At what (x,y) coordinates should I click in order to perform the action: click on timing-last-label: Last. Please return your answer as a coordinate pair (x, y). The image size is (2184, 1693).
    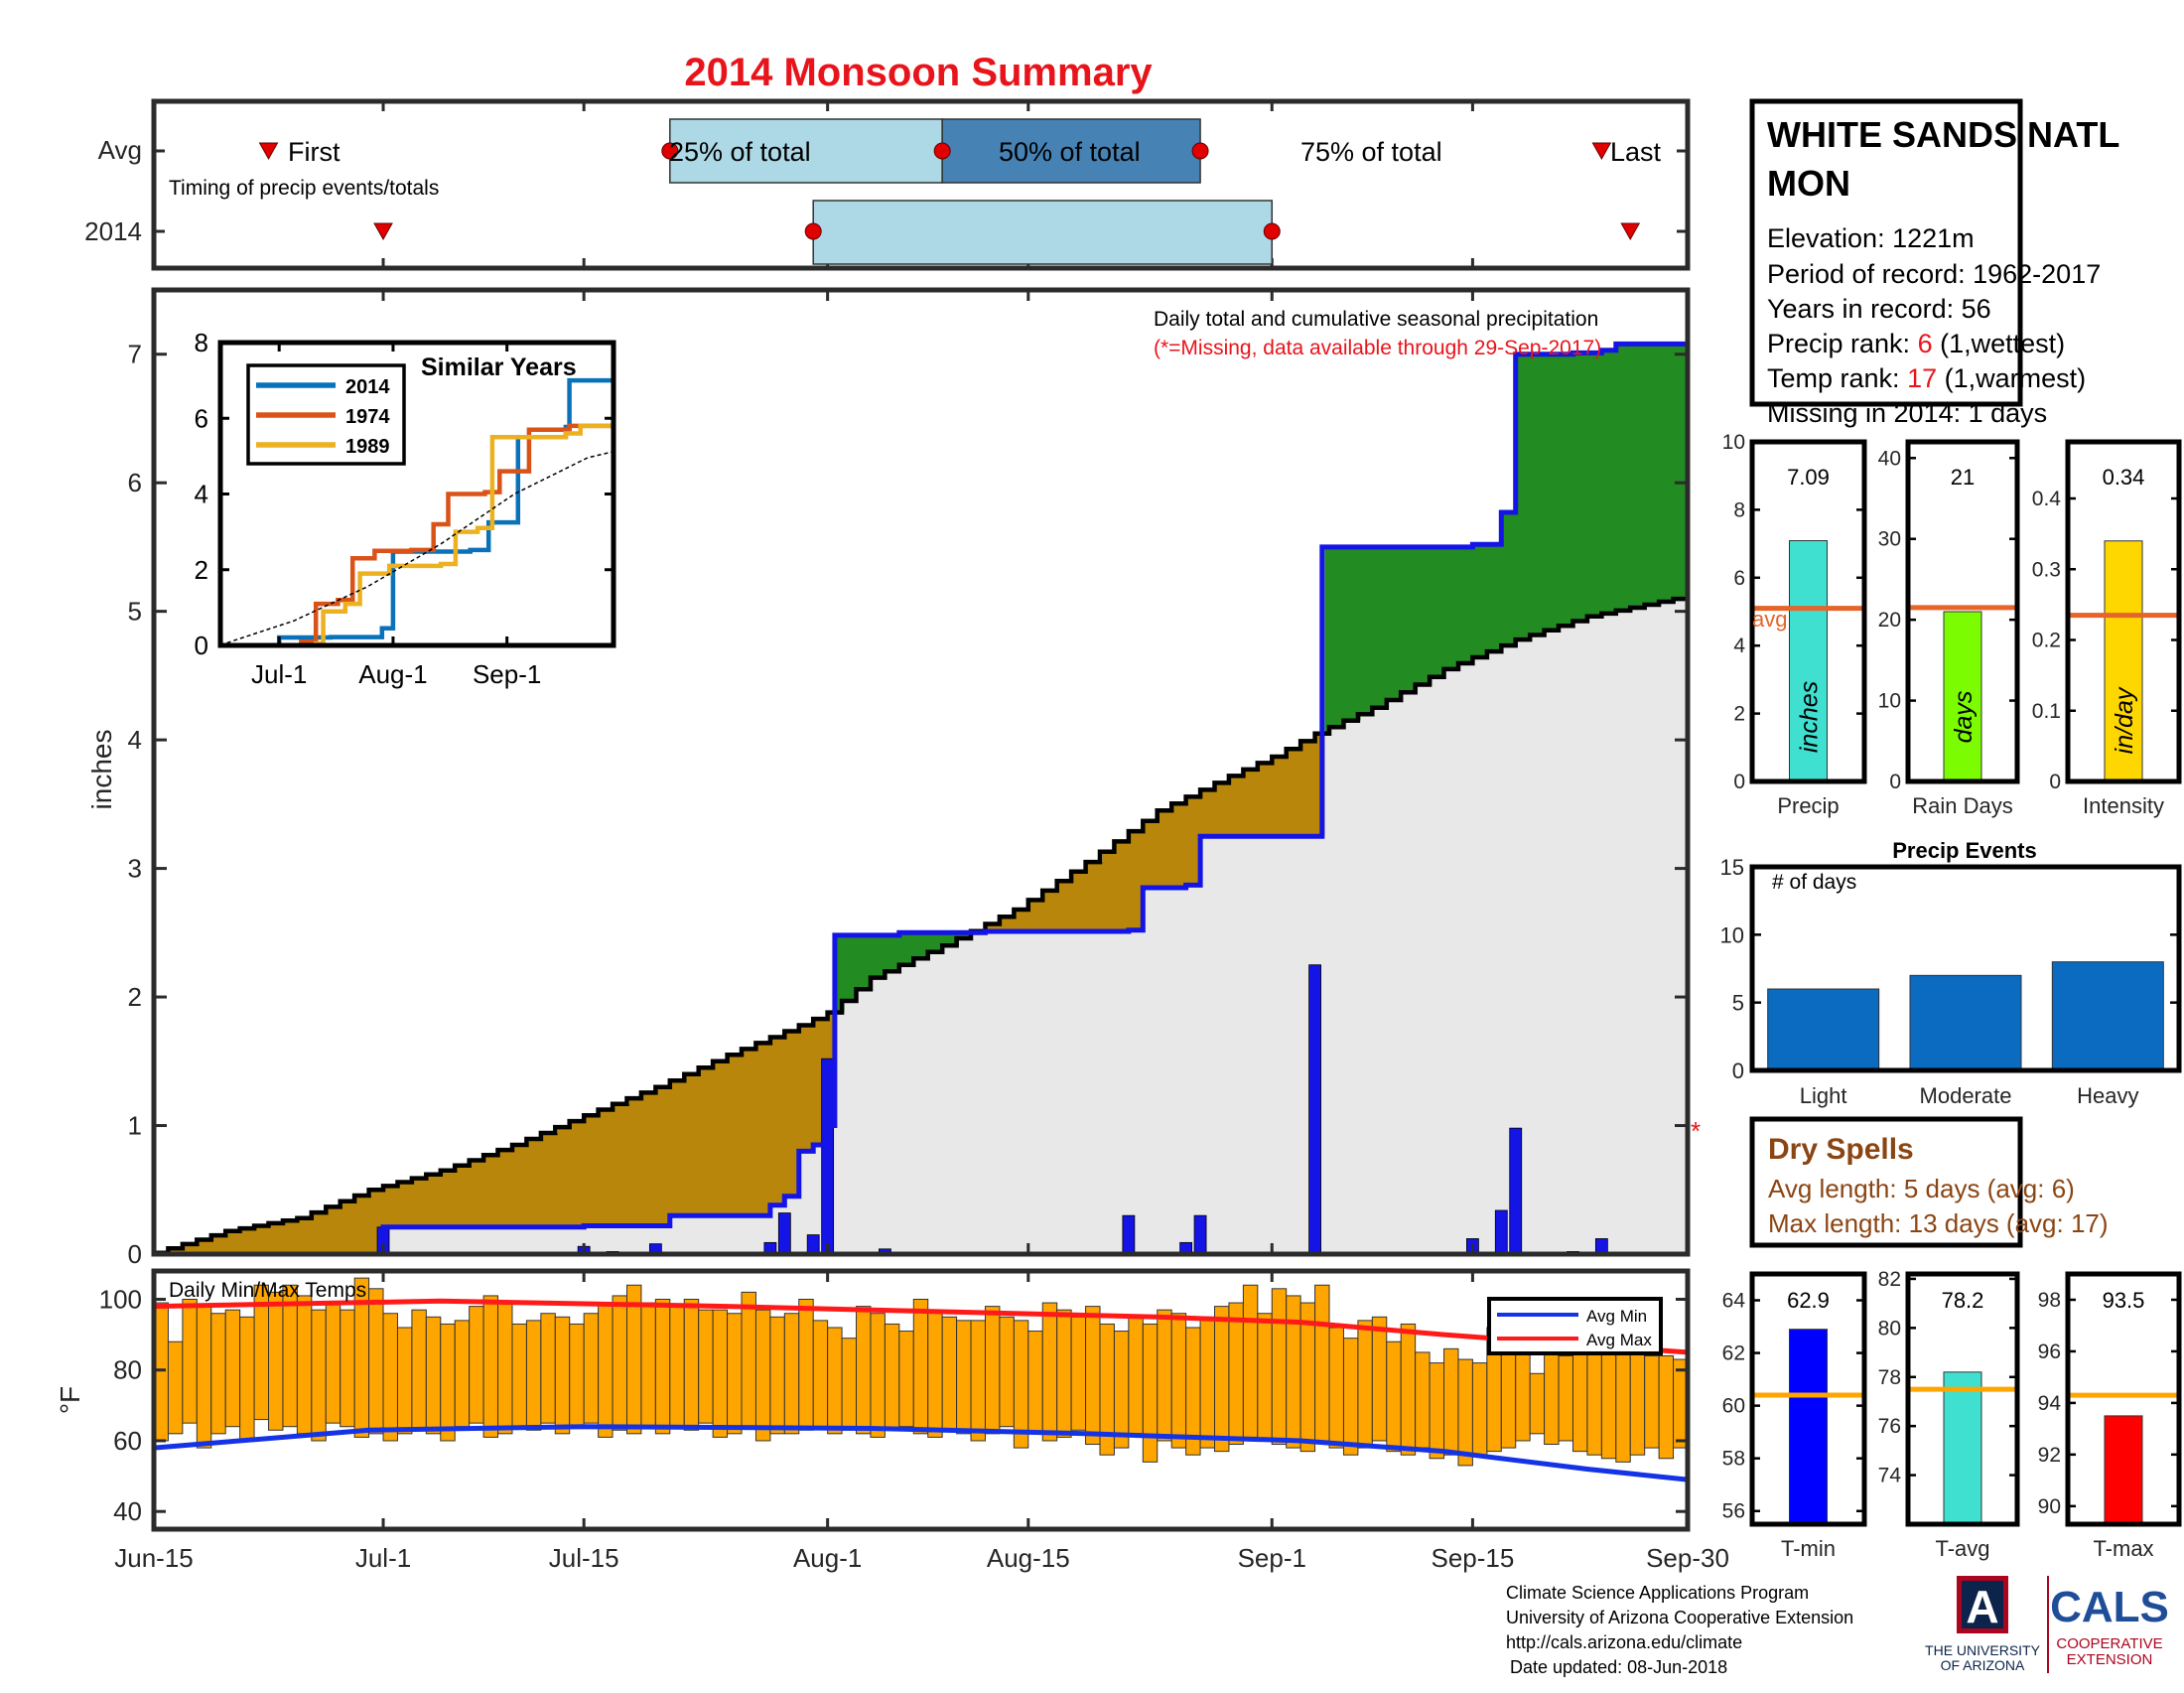
    Looking at the image, I should click on (1636, 152).